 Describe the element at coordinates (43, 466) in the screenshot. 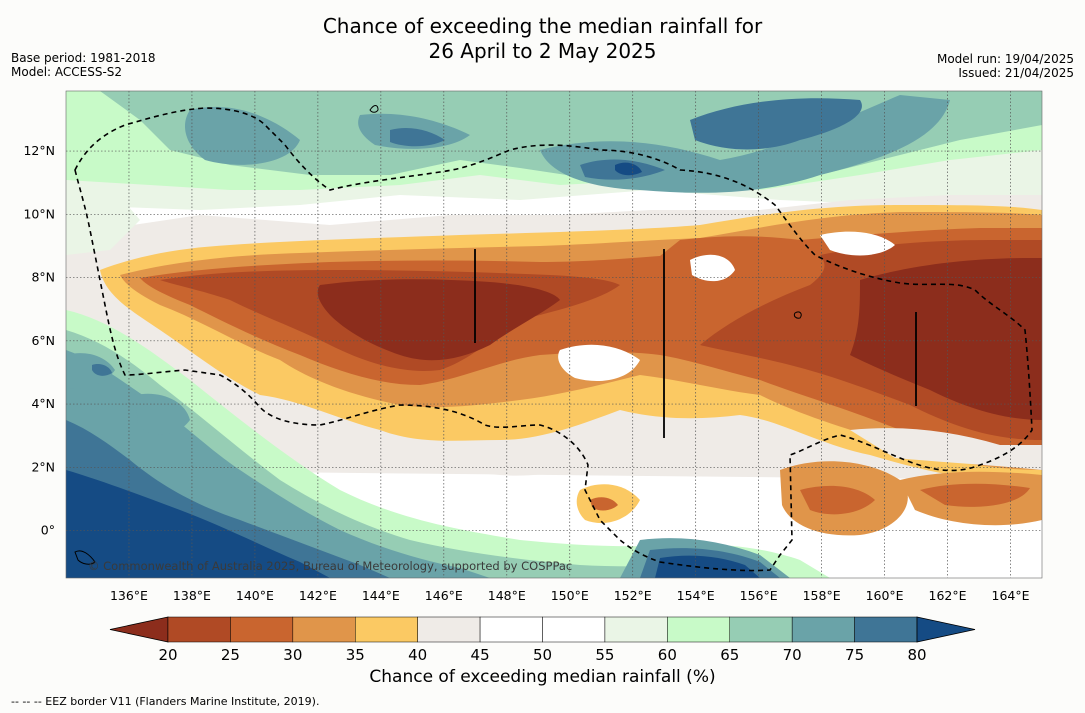

I see `lat-tick-label: 2°N` at that location.